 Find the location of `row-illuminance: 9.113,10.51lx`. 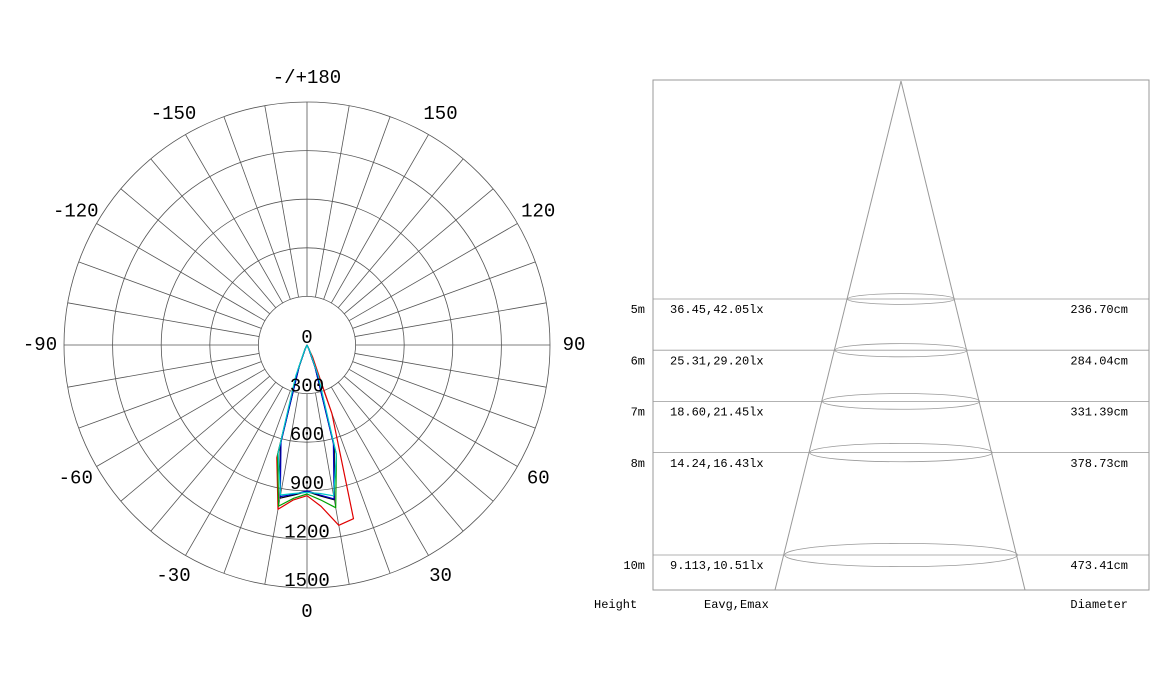

row-illuminance: 9.113,10.51lx is located at coordinates (717, 566).